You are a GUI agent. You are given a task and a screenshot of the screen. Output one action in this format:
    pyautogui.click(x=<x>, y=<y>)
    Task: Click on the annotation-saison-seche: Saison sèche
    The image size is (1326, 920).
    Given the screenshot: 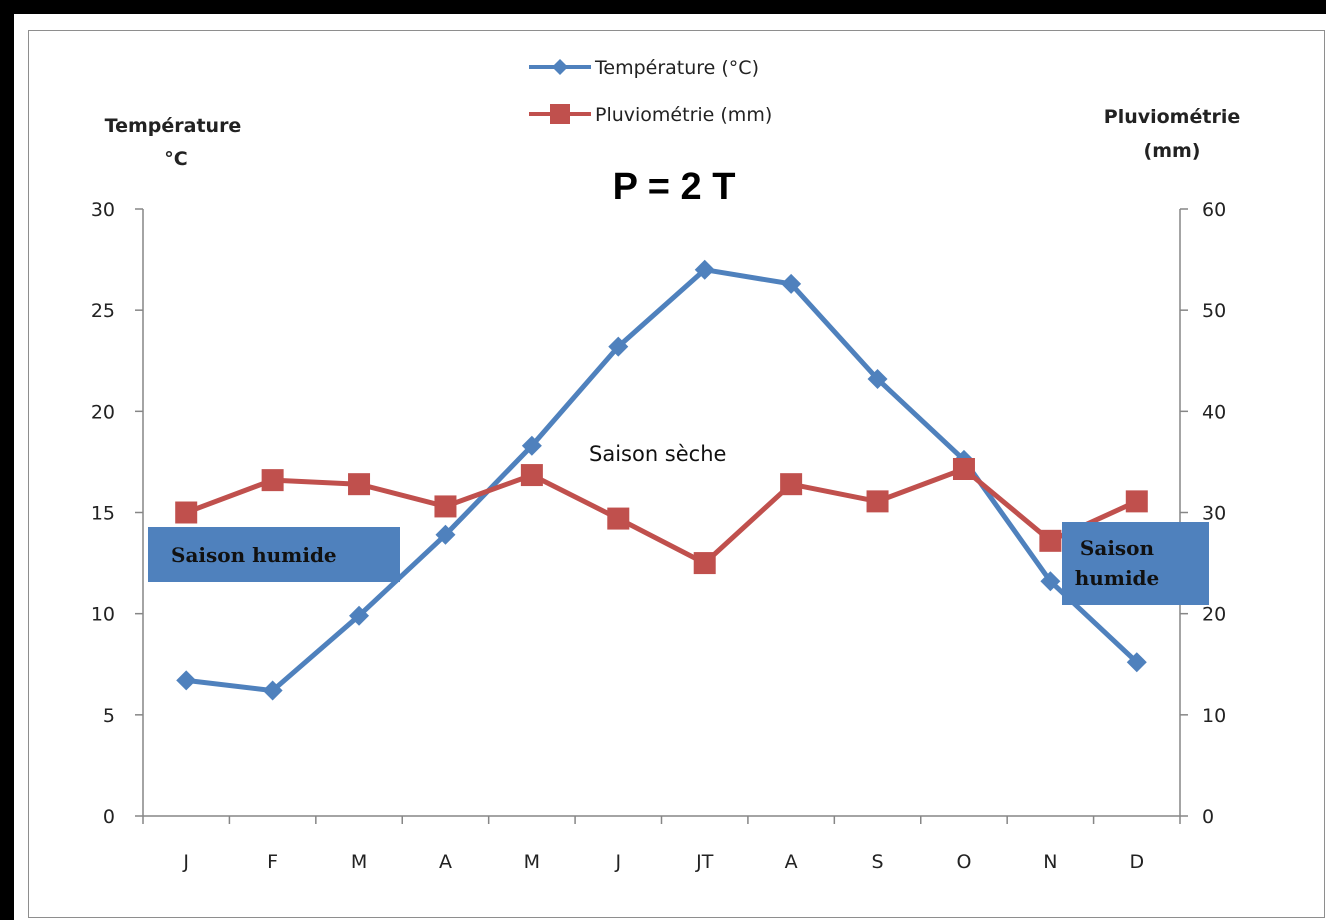 What is the action you would take?
    pyautogui.click(x=657, y=454)
    